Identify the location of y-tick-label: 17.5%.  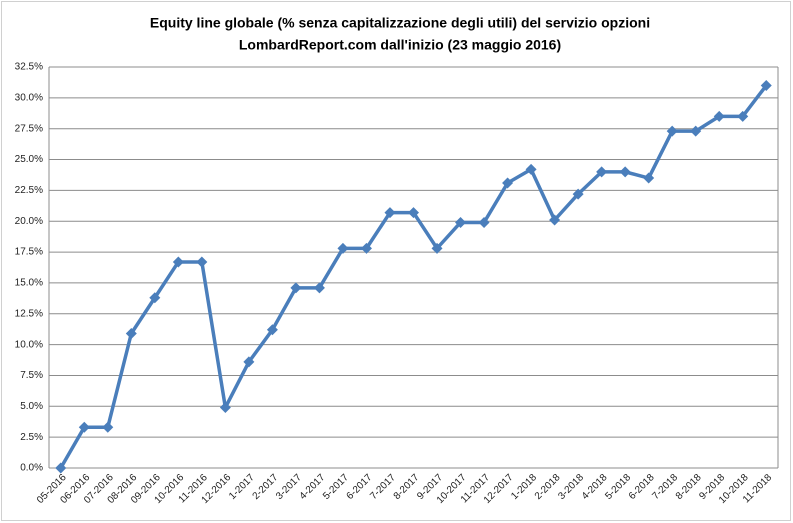
(29, 252).